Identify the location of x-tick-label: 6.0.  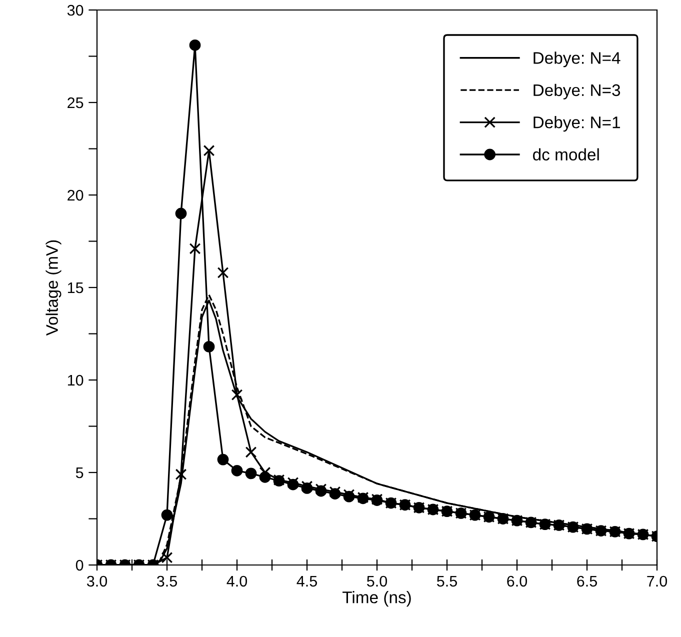
(517, 581).